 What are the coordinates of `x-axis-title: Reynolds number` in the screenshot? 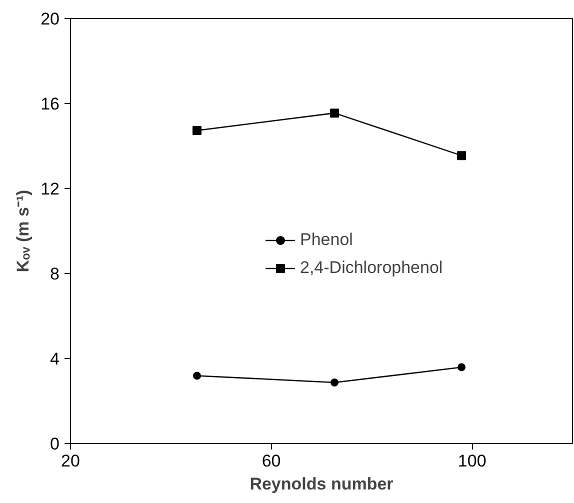 It's located at (322, 484).